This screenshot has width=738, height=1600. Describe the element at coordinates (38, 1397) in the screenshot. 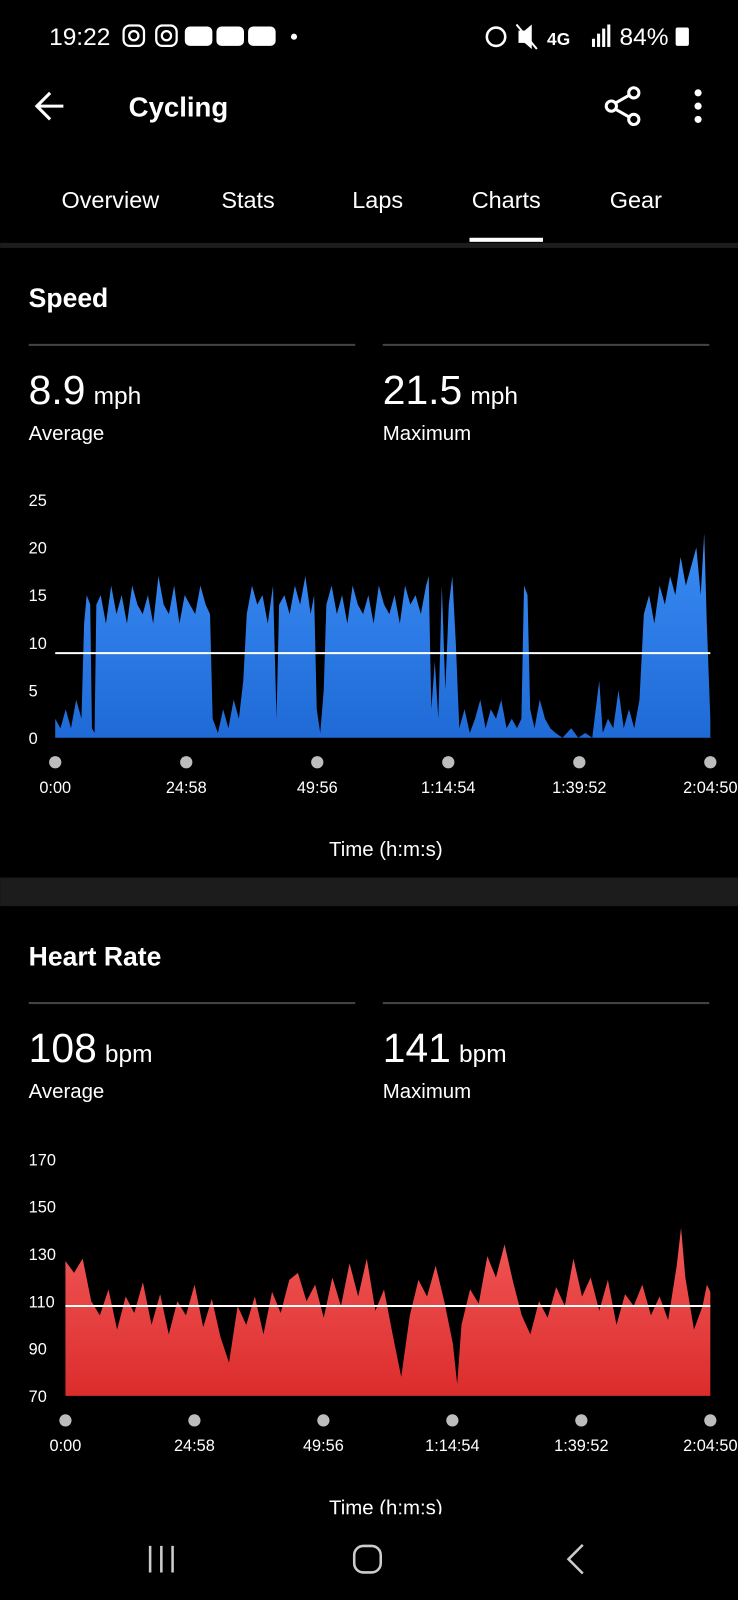

I see `y-tick-label: 70` at that location.